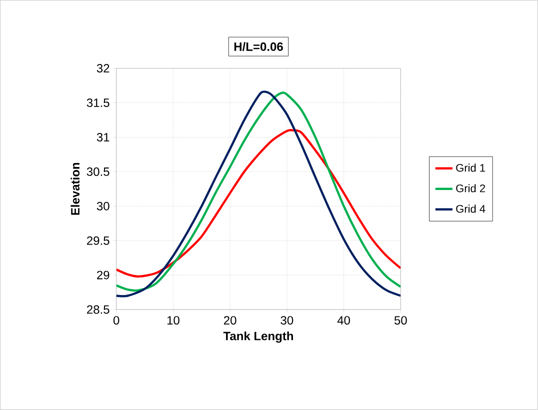  Describe the element at coordinates (471, 208) in the screenshot. I see `legend-label: Grid 4` at that location.